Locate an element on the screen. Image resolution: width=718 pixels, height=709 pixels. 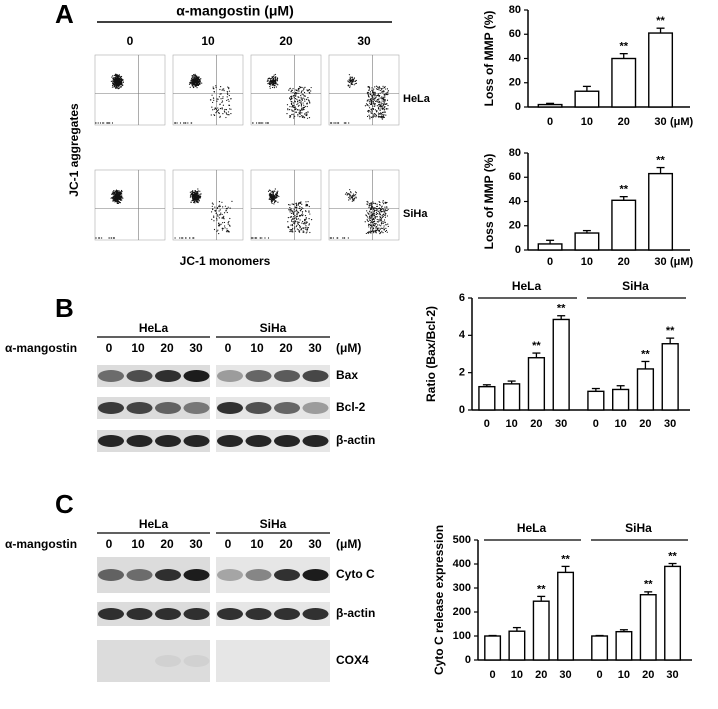
dose-label: 30 is located at coordinates (315, 348).